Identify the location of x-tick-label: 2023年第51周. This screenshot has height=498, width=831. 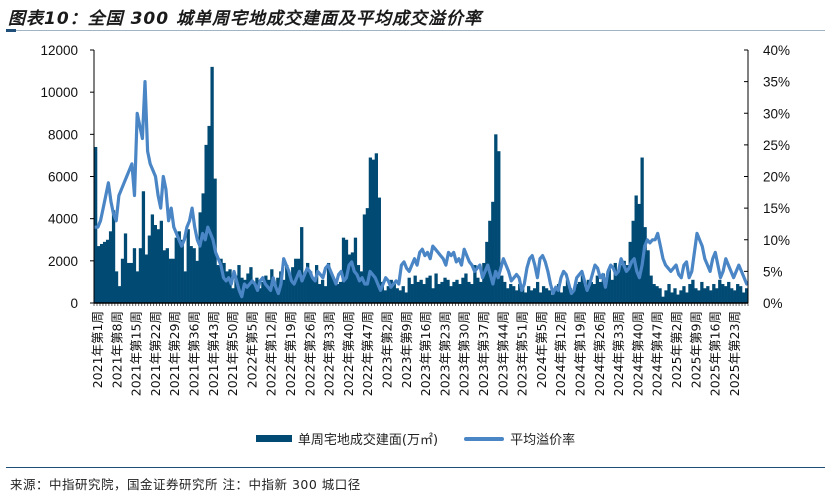
(522, 353).